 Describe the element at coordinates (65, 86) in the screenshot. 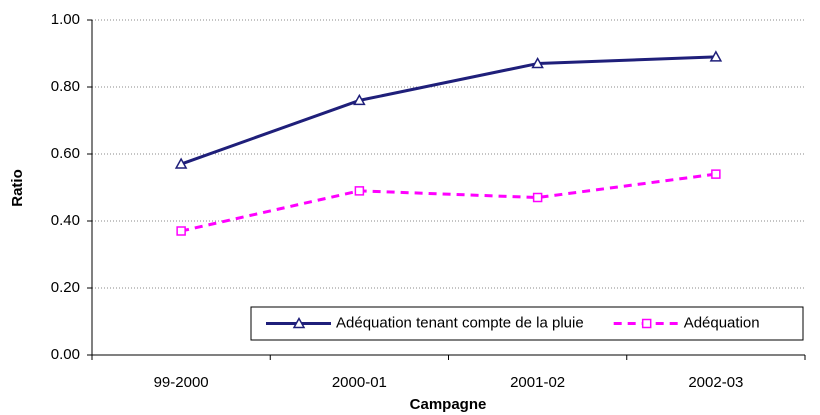

I see `y-tick-label: 0.80` at that location.